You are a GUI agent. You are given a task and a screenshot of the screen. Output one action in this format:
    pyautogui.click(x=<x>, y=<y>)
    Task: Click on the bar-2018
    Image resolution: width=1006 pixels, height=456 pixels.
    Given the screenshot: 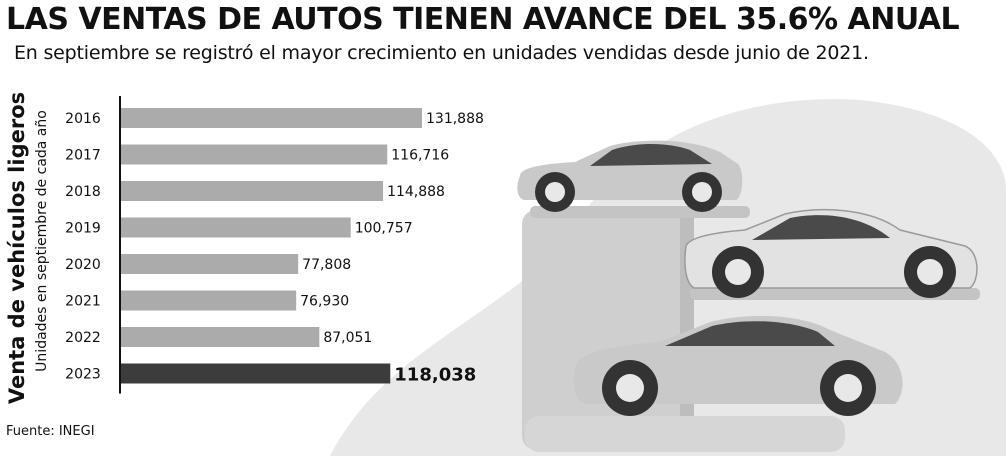 What is the action you would take?
    pyautogui.click(x=252, y=191)
    